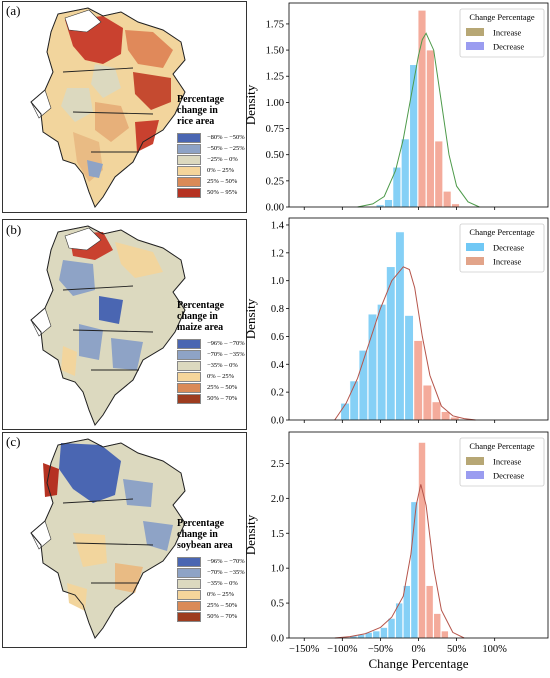 This screenshot has height=678, width=550. Describe the element at coordinates (277, 499) in the screenshot. I see `y-tick-label: 2.0` at that location.